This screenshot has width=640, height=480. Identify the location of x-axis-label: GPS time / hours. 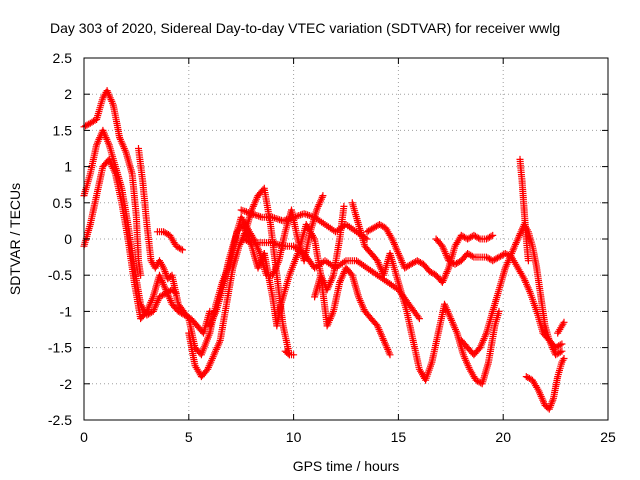
(346, 466).